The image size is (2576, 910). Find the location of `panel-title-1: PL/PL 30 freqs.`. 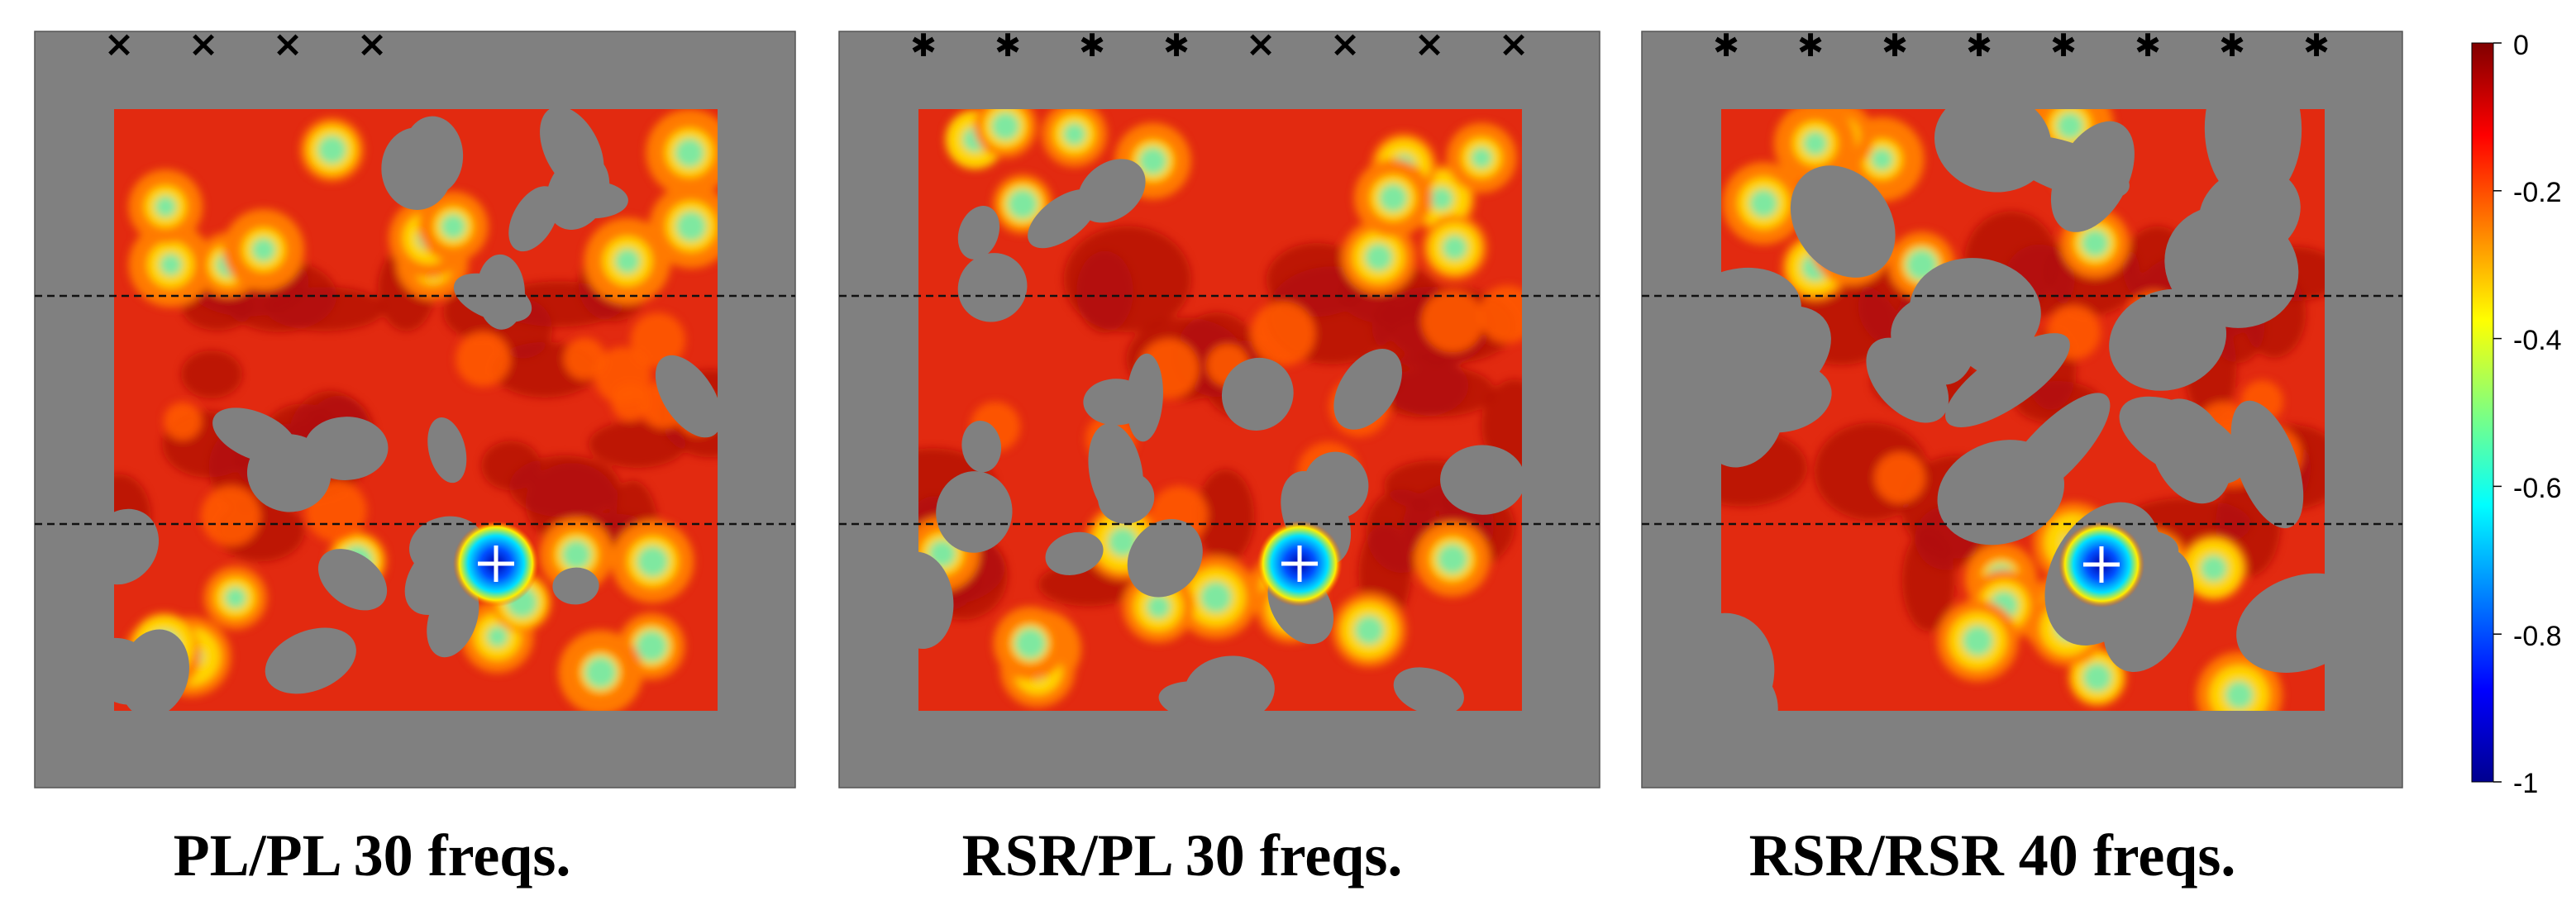

panel-title-1: PL/PL 30 freqs. is located at coordinates (372, 855).